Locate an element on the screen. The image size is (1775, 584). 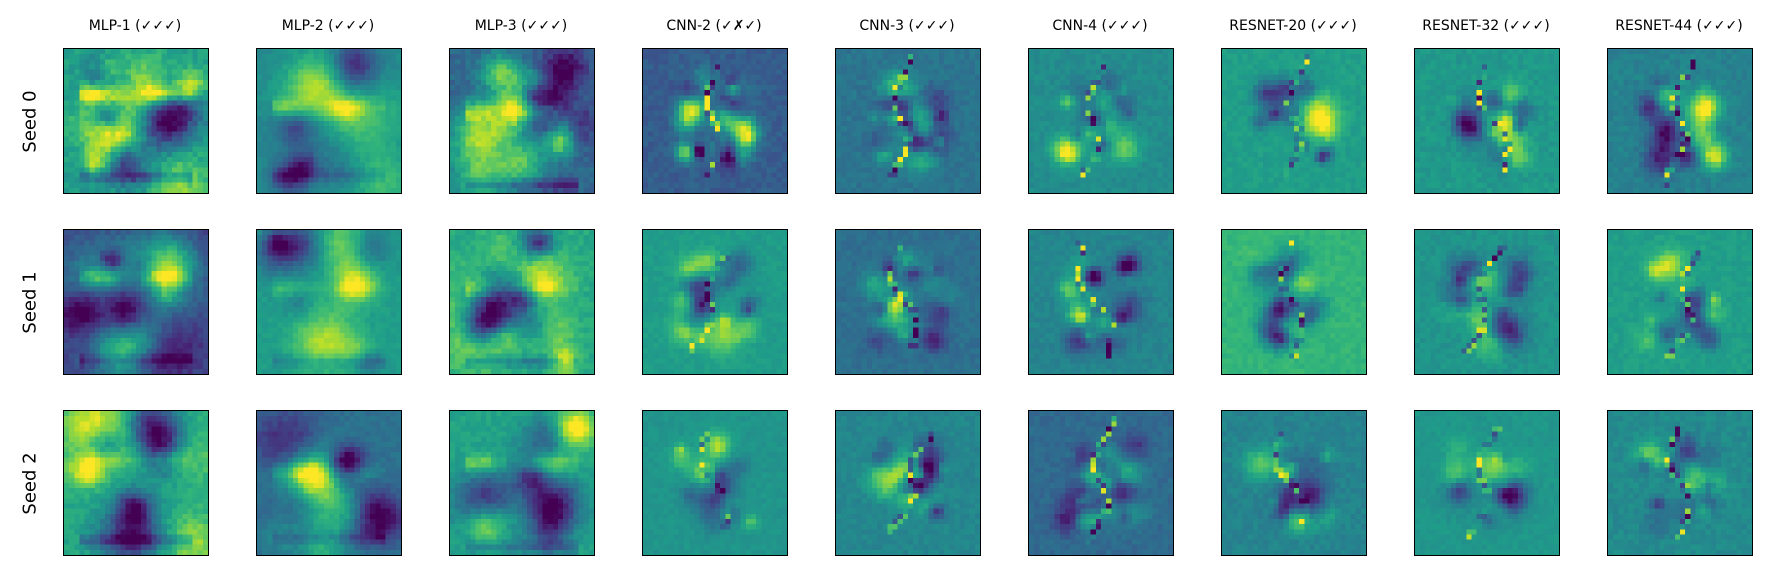
column-title: RESNET-44 (✓✓✓) is located at coordinates (1679, 26).